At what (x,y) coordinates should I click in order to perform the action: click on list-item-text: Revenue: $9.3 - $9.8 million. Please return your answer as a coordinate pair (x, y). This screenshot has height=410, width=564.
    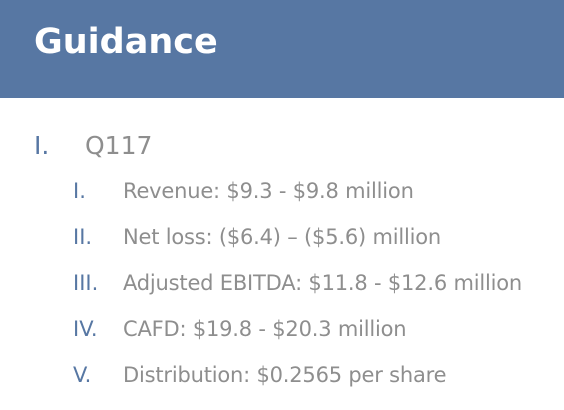
    Looking at the image, I should click on (268, 191).